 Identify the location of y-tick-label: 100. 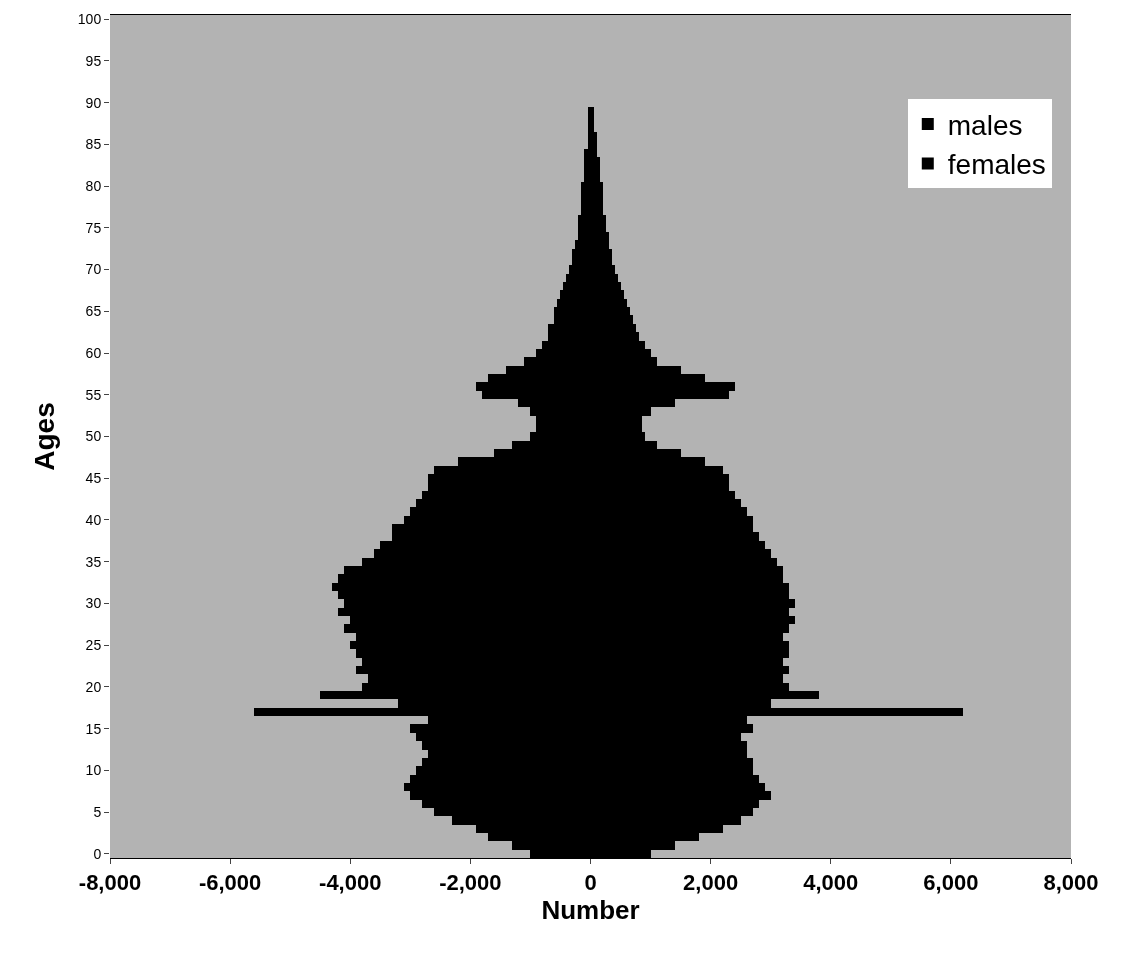
(89, 19).